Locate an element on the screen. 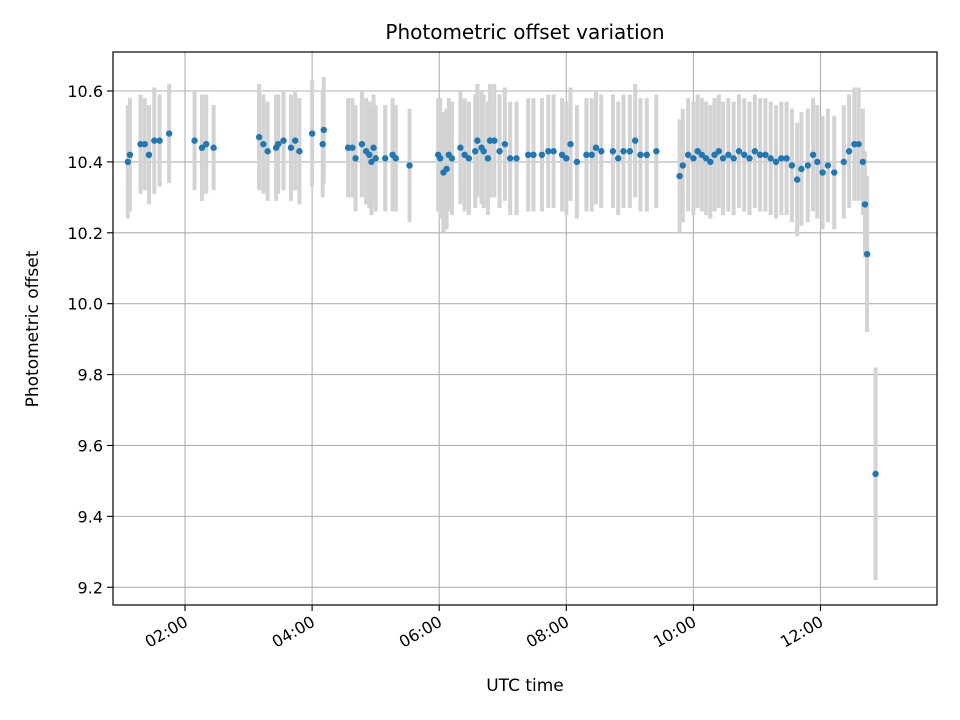 Image resolution: width=960 pixels, height=720 pixels. y-tick-label: 10.6 is located at coordinates (85, 91).